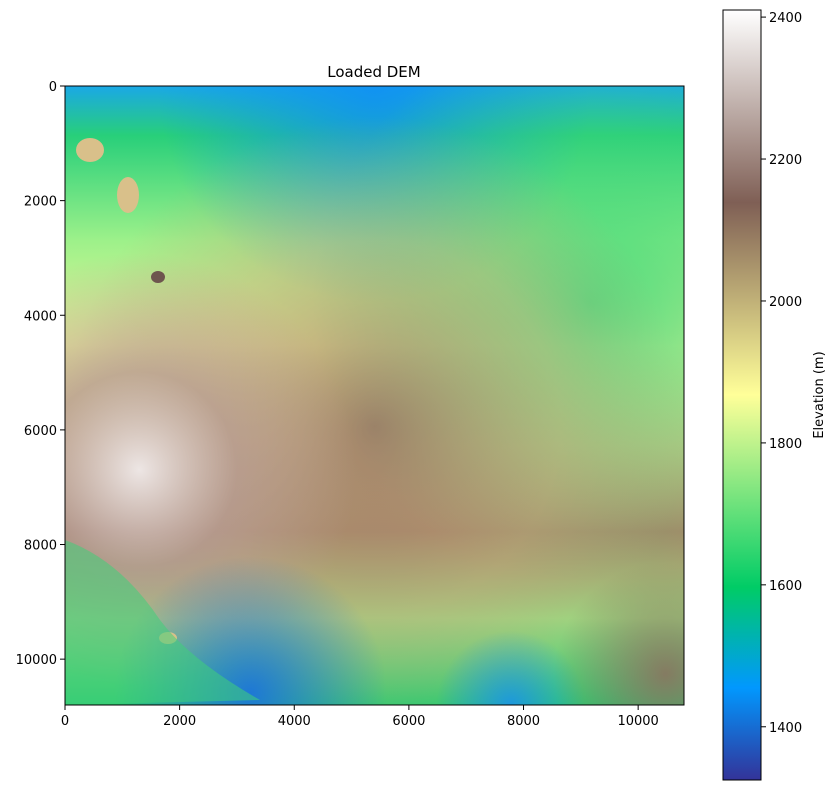 This screenshot has width=836, height=790. Describe the element at coordinates (40, 374) in the screenshot. I see `y-axis: 0 2000 4000 6000 8000 10000` at that location.